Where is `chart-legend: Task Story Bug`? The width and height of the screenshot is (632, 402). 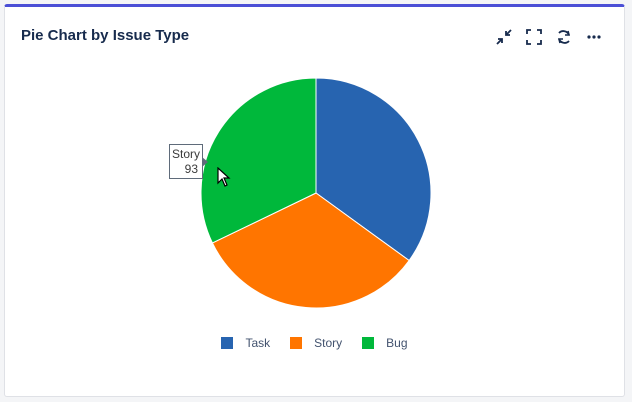
chart-legend: Task Story Bug is located at coordinates (314, 343).